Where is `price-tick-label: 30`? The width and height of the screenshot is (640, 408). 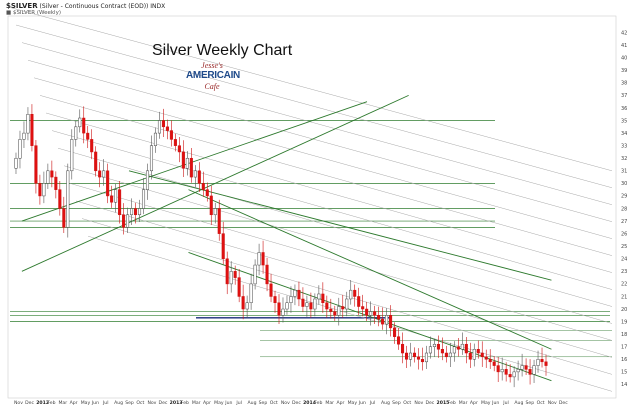
price-tick-label: 30 is located at coordinates (624, 184).